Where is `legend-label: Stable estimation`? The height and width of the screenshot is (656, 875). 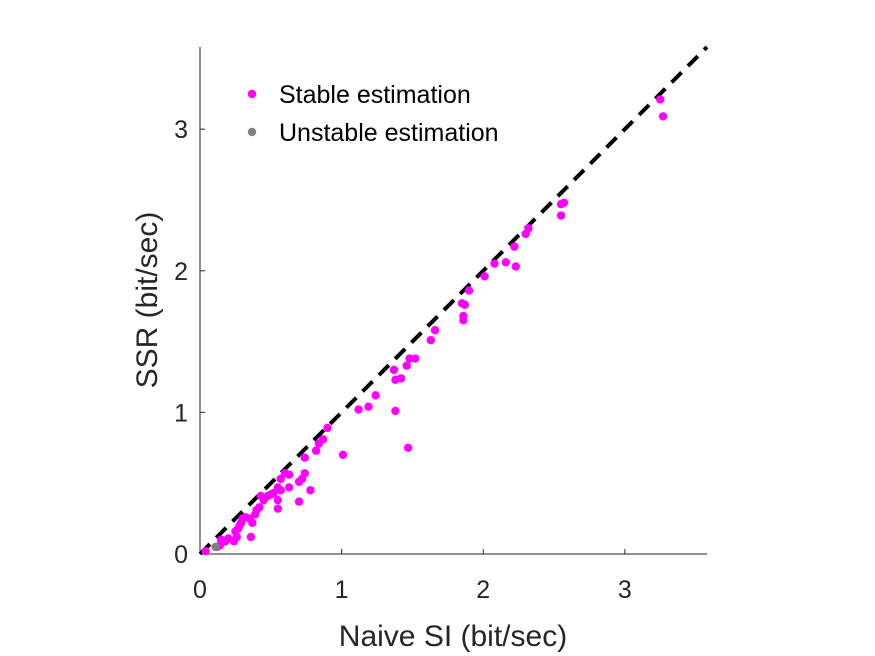
legend-label: Stable estimation is located at coordinates (375, 95).